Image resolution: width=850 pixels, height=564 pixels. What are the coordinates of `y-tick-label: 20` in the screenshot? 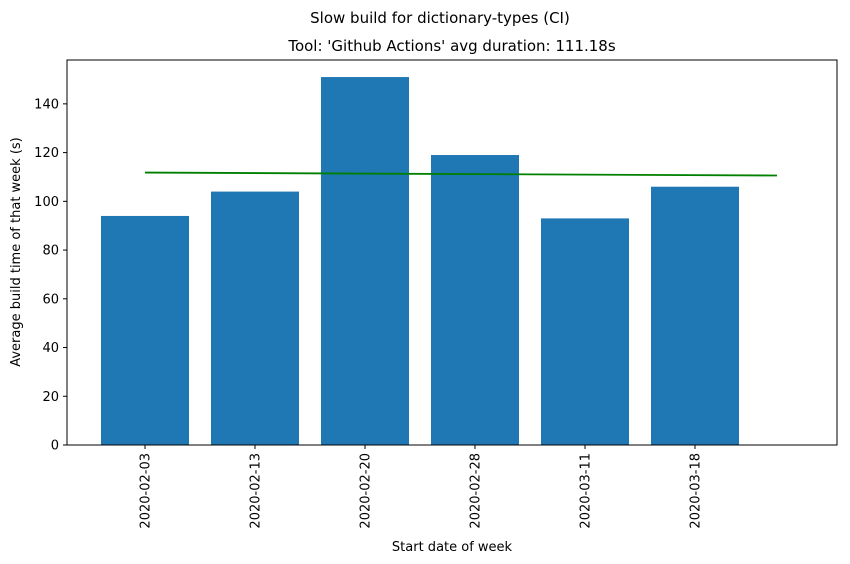 It's located at (50, 397).